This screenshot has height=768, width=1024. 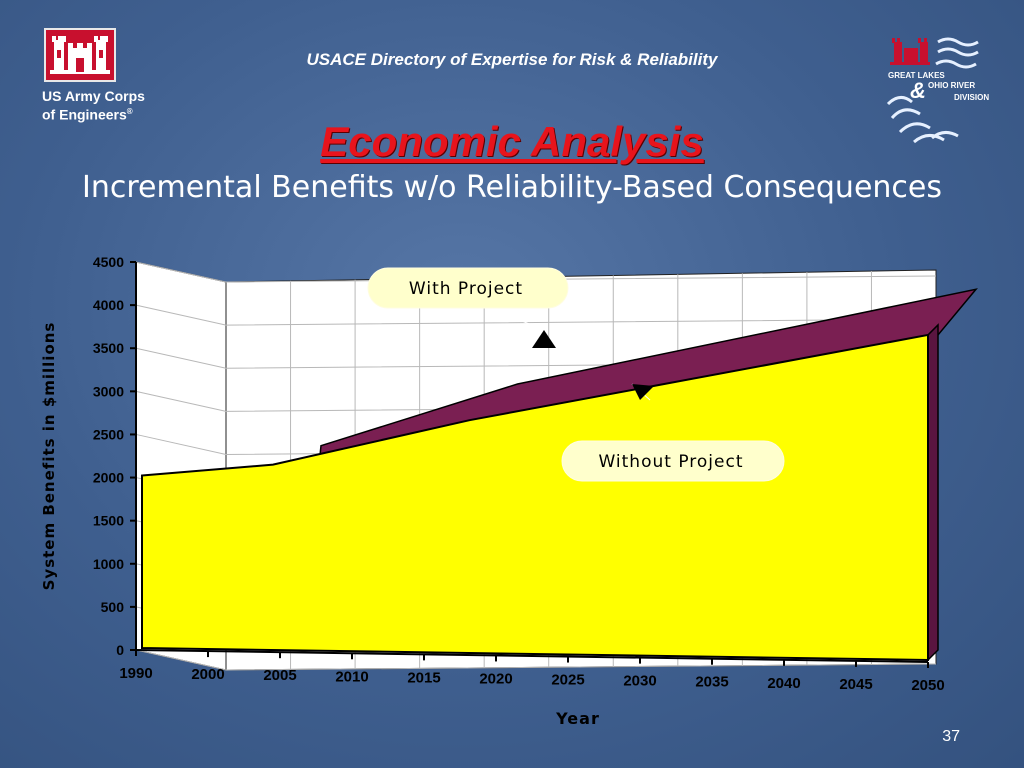 What do you see at coordinates (108, 305) in the screenshot?
I see `y-tick-label-8: 4000` at bounding box center [108, 305].